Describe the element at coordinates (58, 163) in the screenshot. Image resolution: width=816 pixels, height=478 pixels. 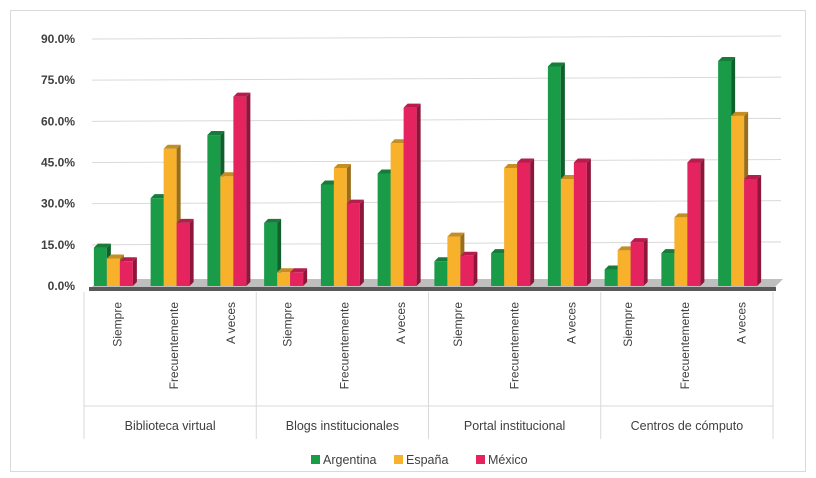
I see `y-tick-label: 45.0%` at that location.